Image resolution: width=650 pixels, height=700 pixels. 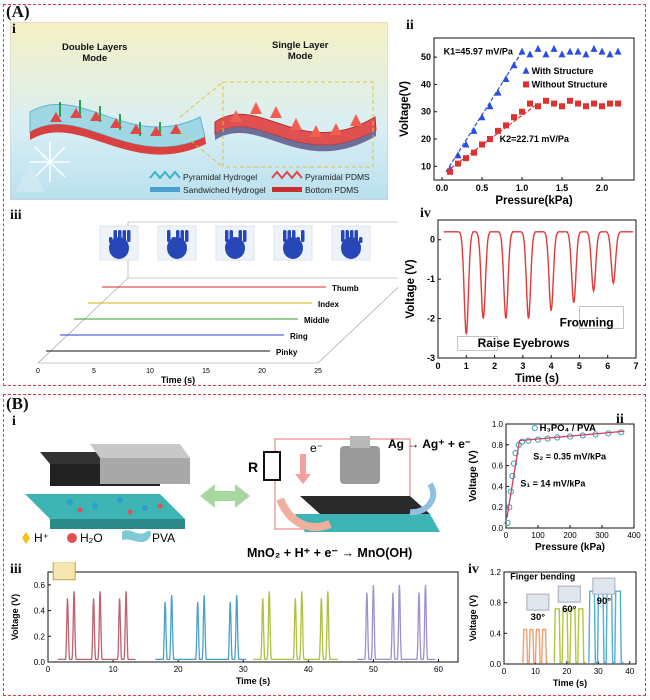 What do you see at coordinates (526, 70) in the screenshot?
I see `legend-with-marker` at bounding box center [526, 70].